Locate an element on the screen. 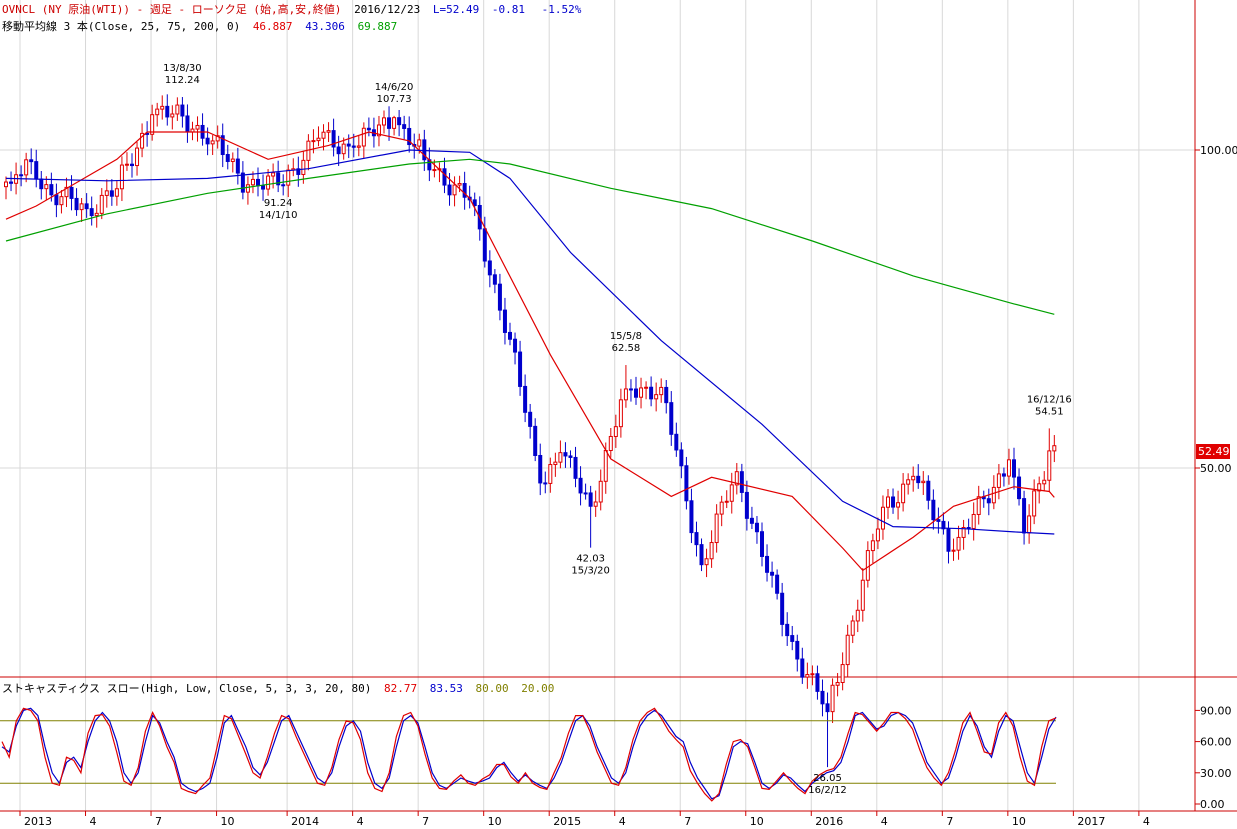 The width and height of the screenshot is (1237, 829). annotation-label: 16/12/16 is located at coordinates (1049, 399).